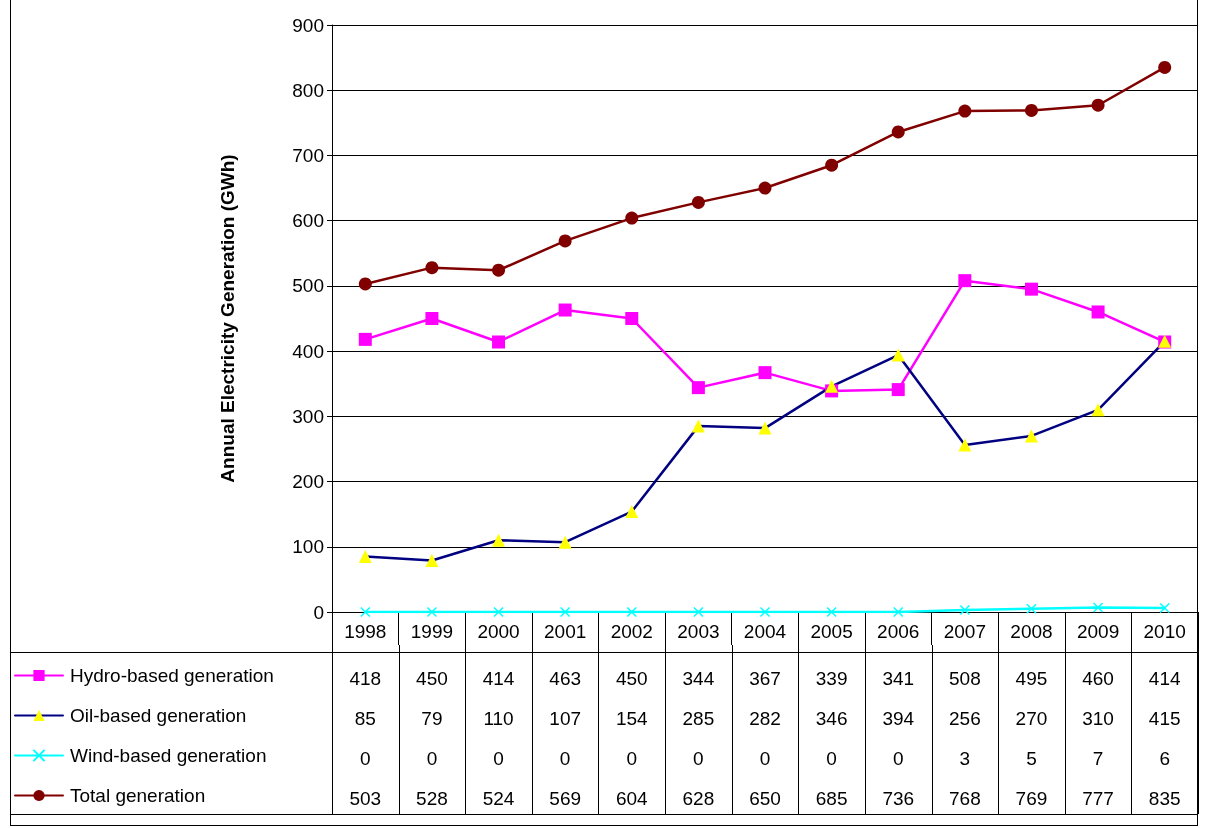 The width and height of the screenshot is (1209, 828). Describe the element at coordinates (698, 798) in the screenshot. I see `data-label: 628` at that location.